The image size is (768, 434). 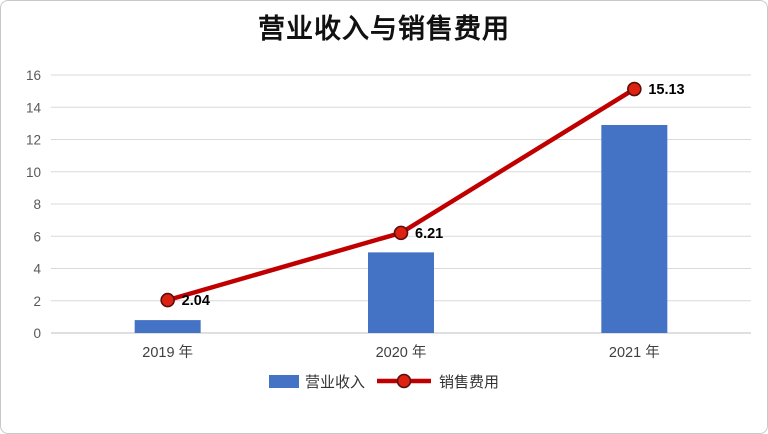 What do you see at coordinates (196, 301) in the screenshot?
I see `data-label: 2.04` at bounding box center [196, 301].